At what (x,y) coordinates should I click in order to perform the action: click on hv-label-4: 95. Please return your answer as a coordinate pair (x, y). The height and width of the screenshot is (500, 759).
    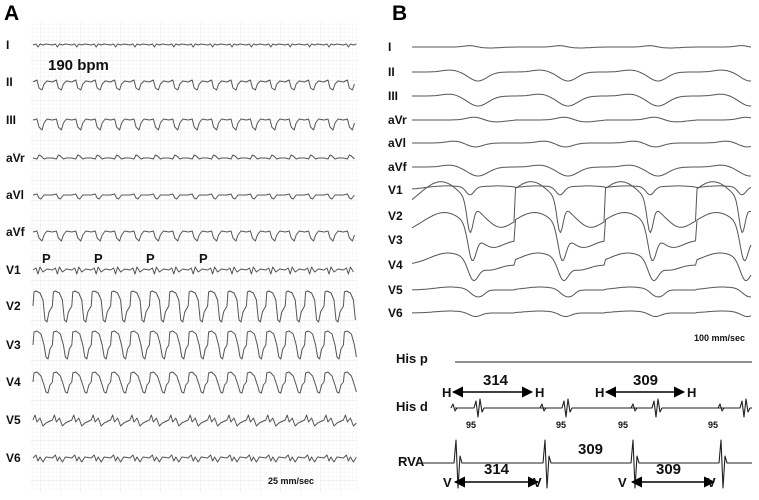
    Looking at the image, I should click on (713, 425).